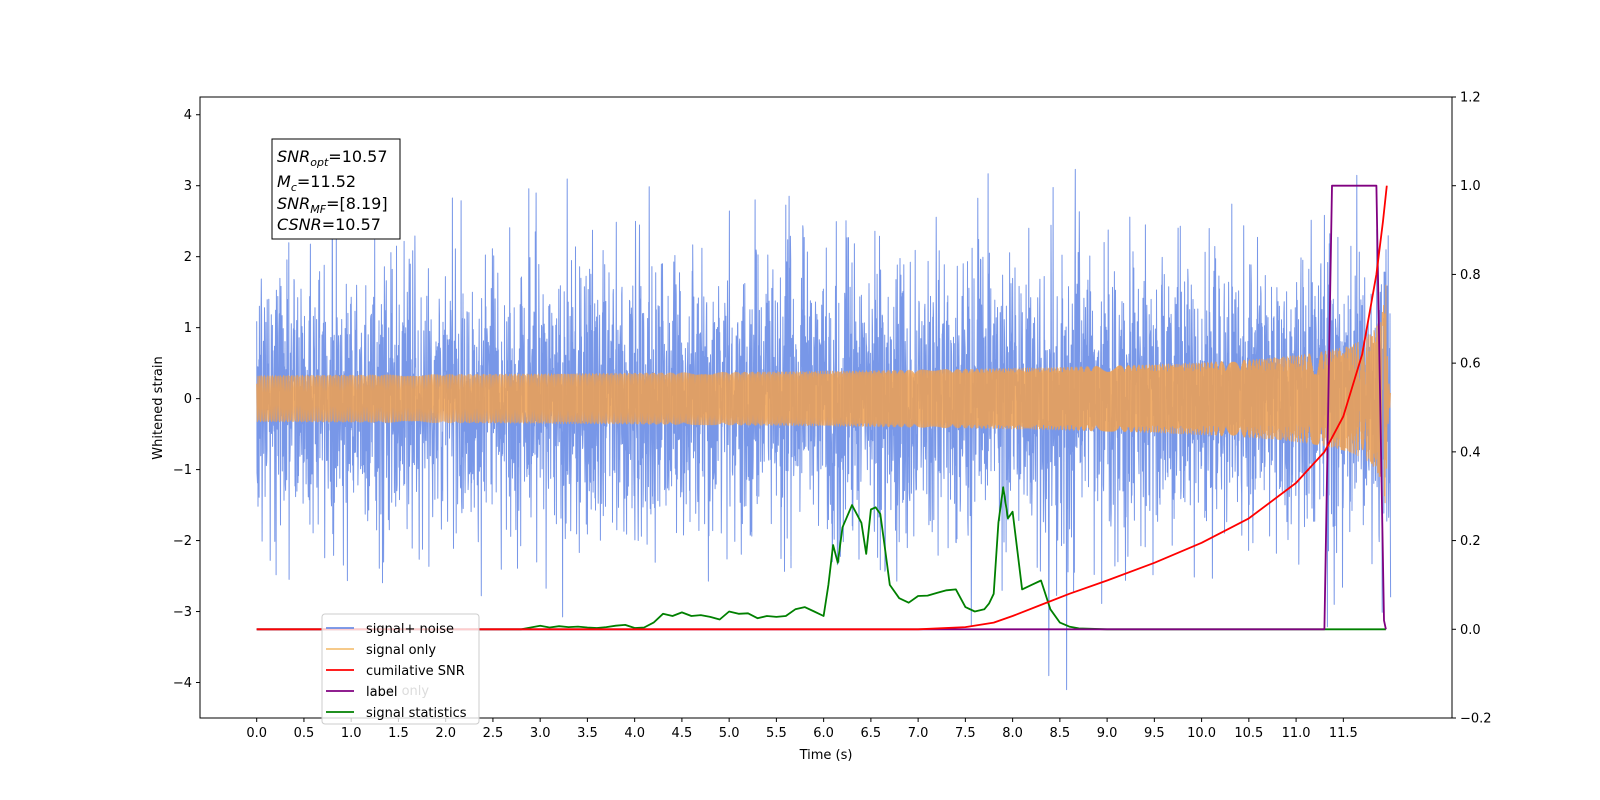 The height and width of the screenshot is (800, 1600). Describe the element at coordinates (299, 224) in the screenshot. I see `info-csnr-base: CSNR` at that location.